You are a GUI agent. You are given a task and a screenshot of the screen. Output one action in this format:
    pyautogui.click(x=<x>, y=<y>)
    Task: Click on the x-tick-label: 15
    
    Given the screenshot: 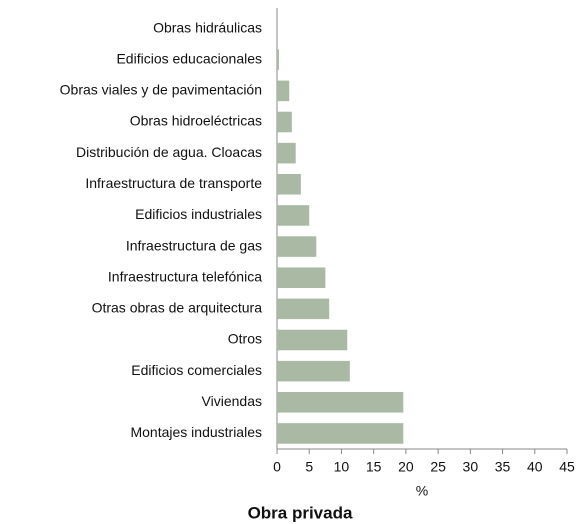 What is the action you would take?
    pyautogui.click(x=374, y=467)
    